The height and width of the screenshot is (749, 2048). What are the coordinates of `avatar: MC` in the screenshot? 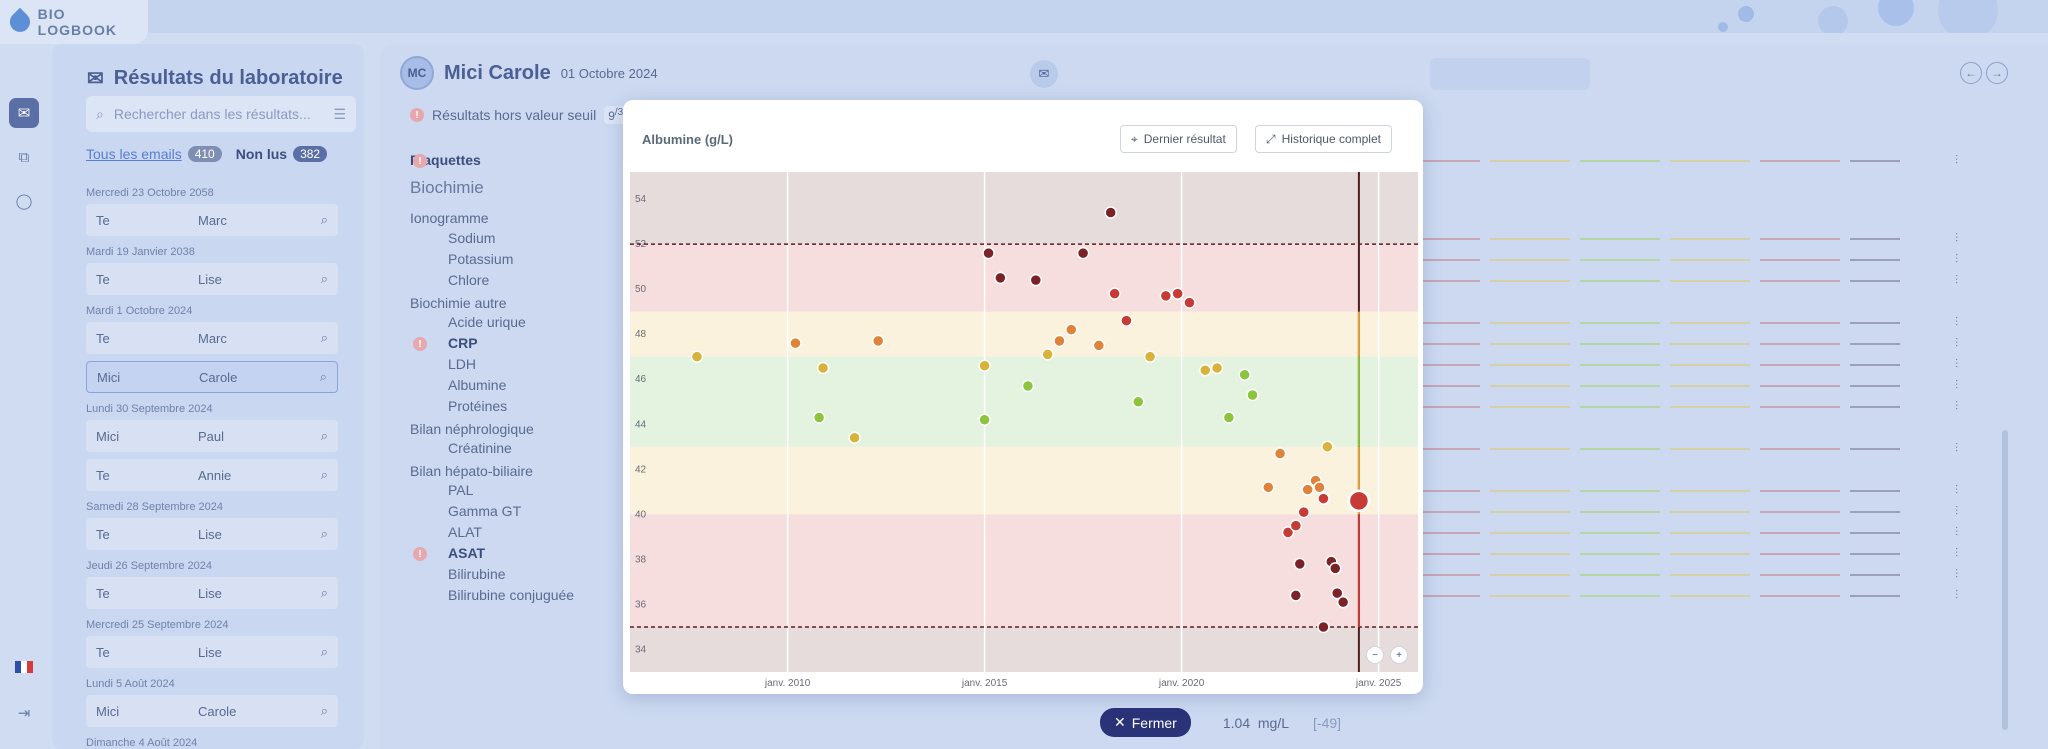 It's located at (417, 73).